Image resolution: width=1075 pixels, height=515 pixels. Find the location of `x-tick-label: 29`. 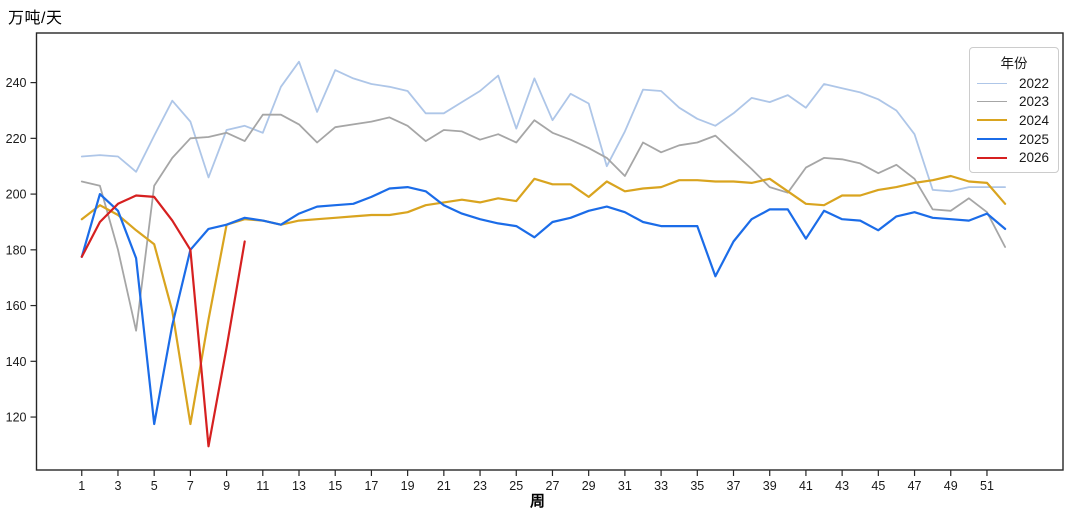

x-tick-label: 29 is located at coordinates (589, 486).